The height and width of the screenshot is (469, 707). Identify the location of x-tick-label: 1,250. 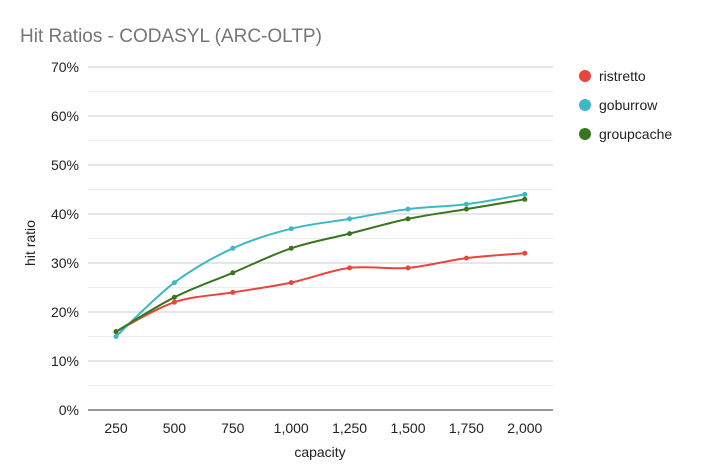
(349, 428).